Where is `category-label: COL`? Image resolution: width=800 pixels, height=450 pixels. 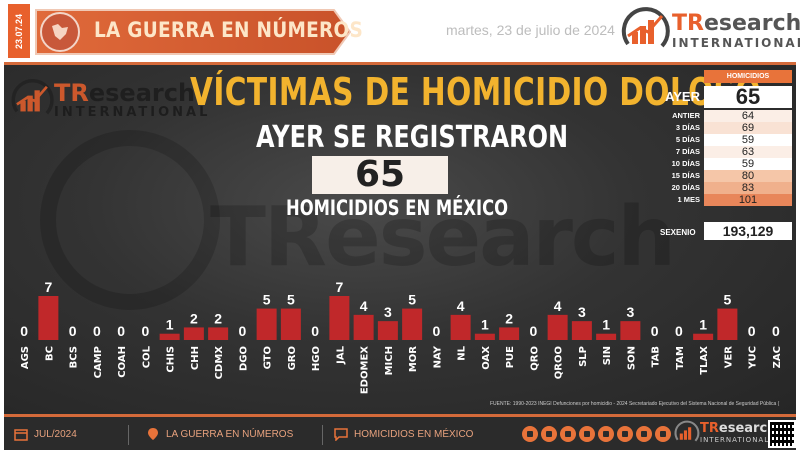 category-label: COL is located at coordinates (146, 356).